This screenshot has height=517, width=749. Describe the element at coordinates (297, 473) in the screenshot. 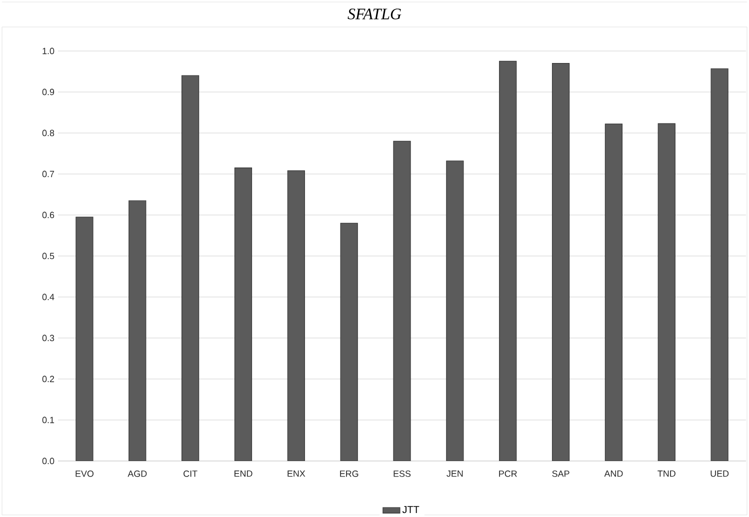

I see `x-tick-label: ENX` at that location.